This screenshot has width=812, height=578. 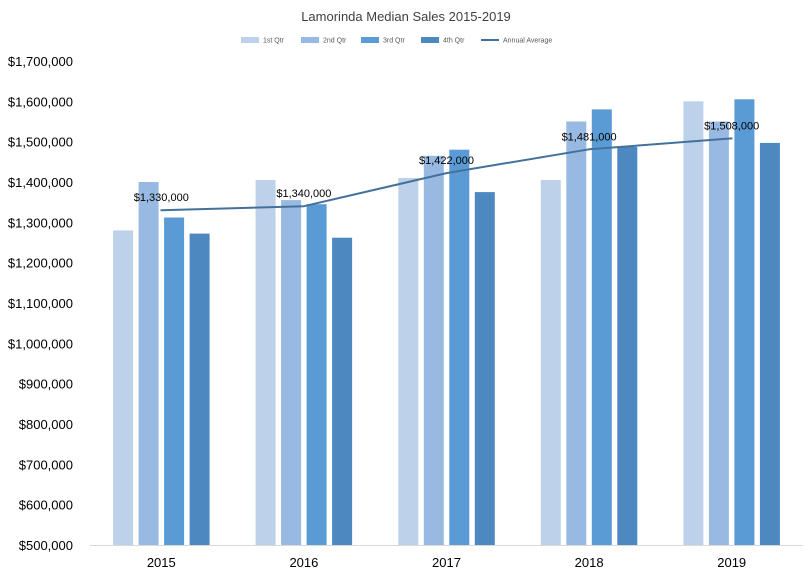 I want to click on bar-4th-qtr-2017, so click(x=484, y=368).